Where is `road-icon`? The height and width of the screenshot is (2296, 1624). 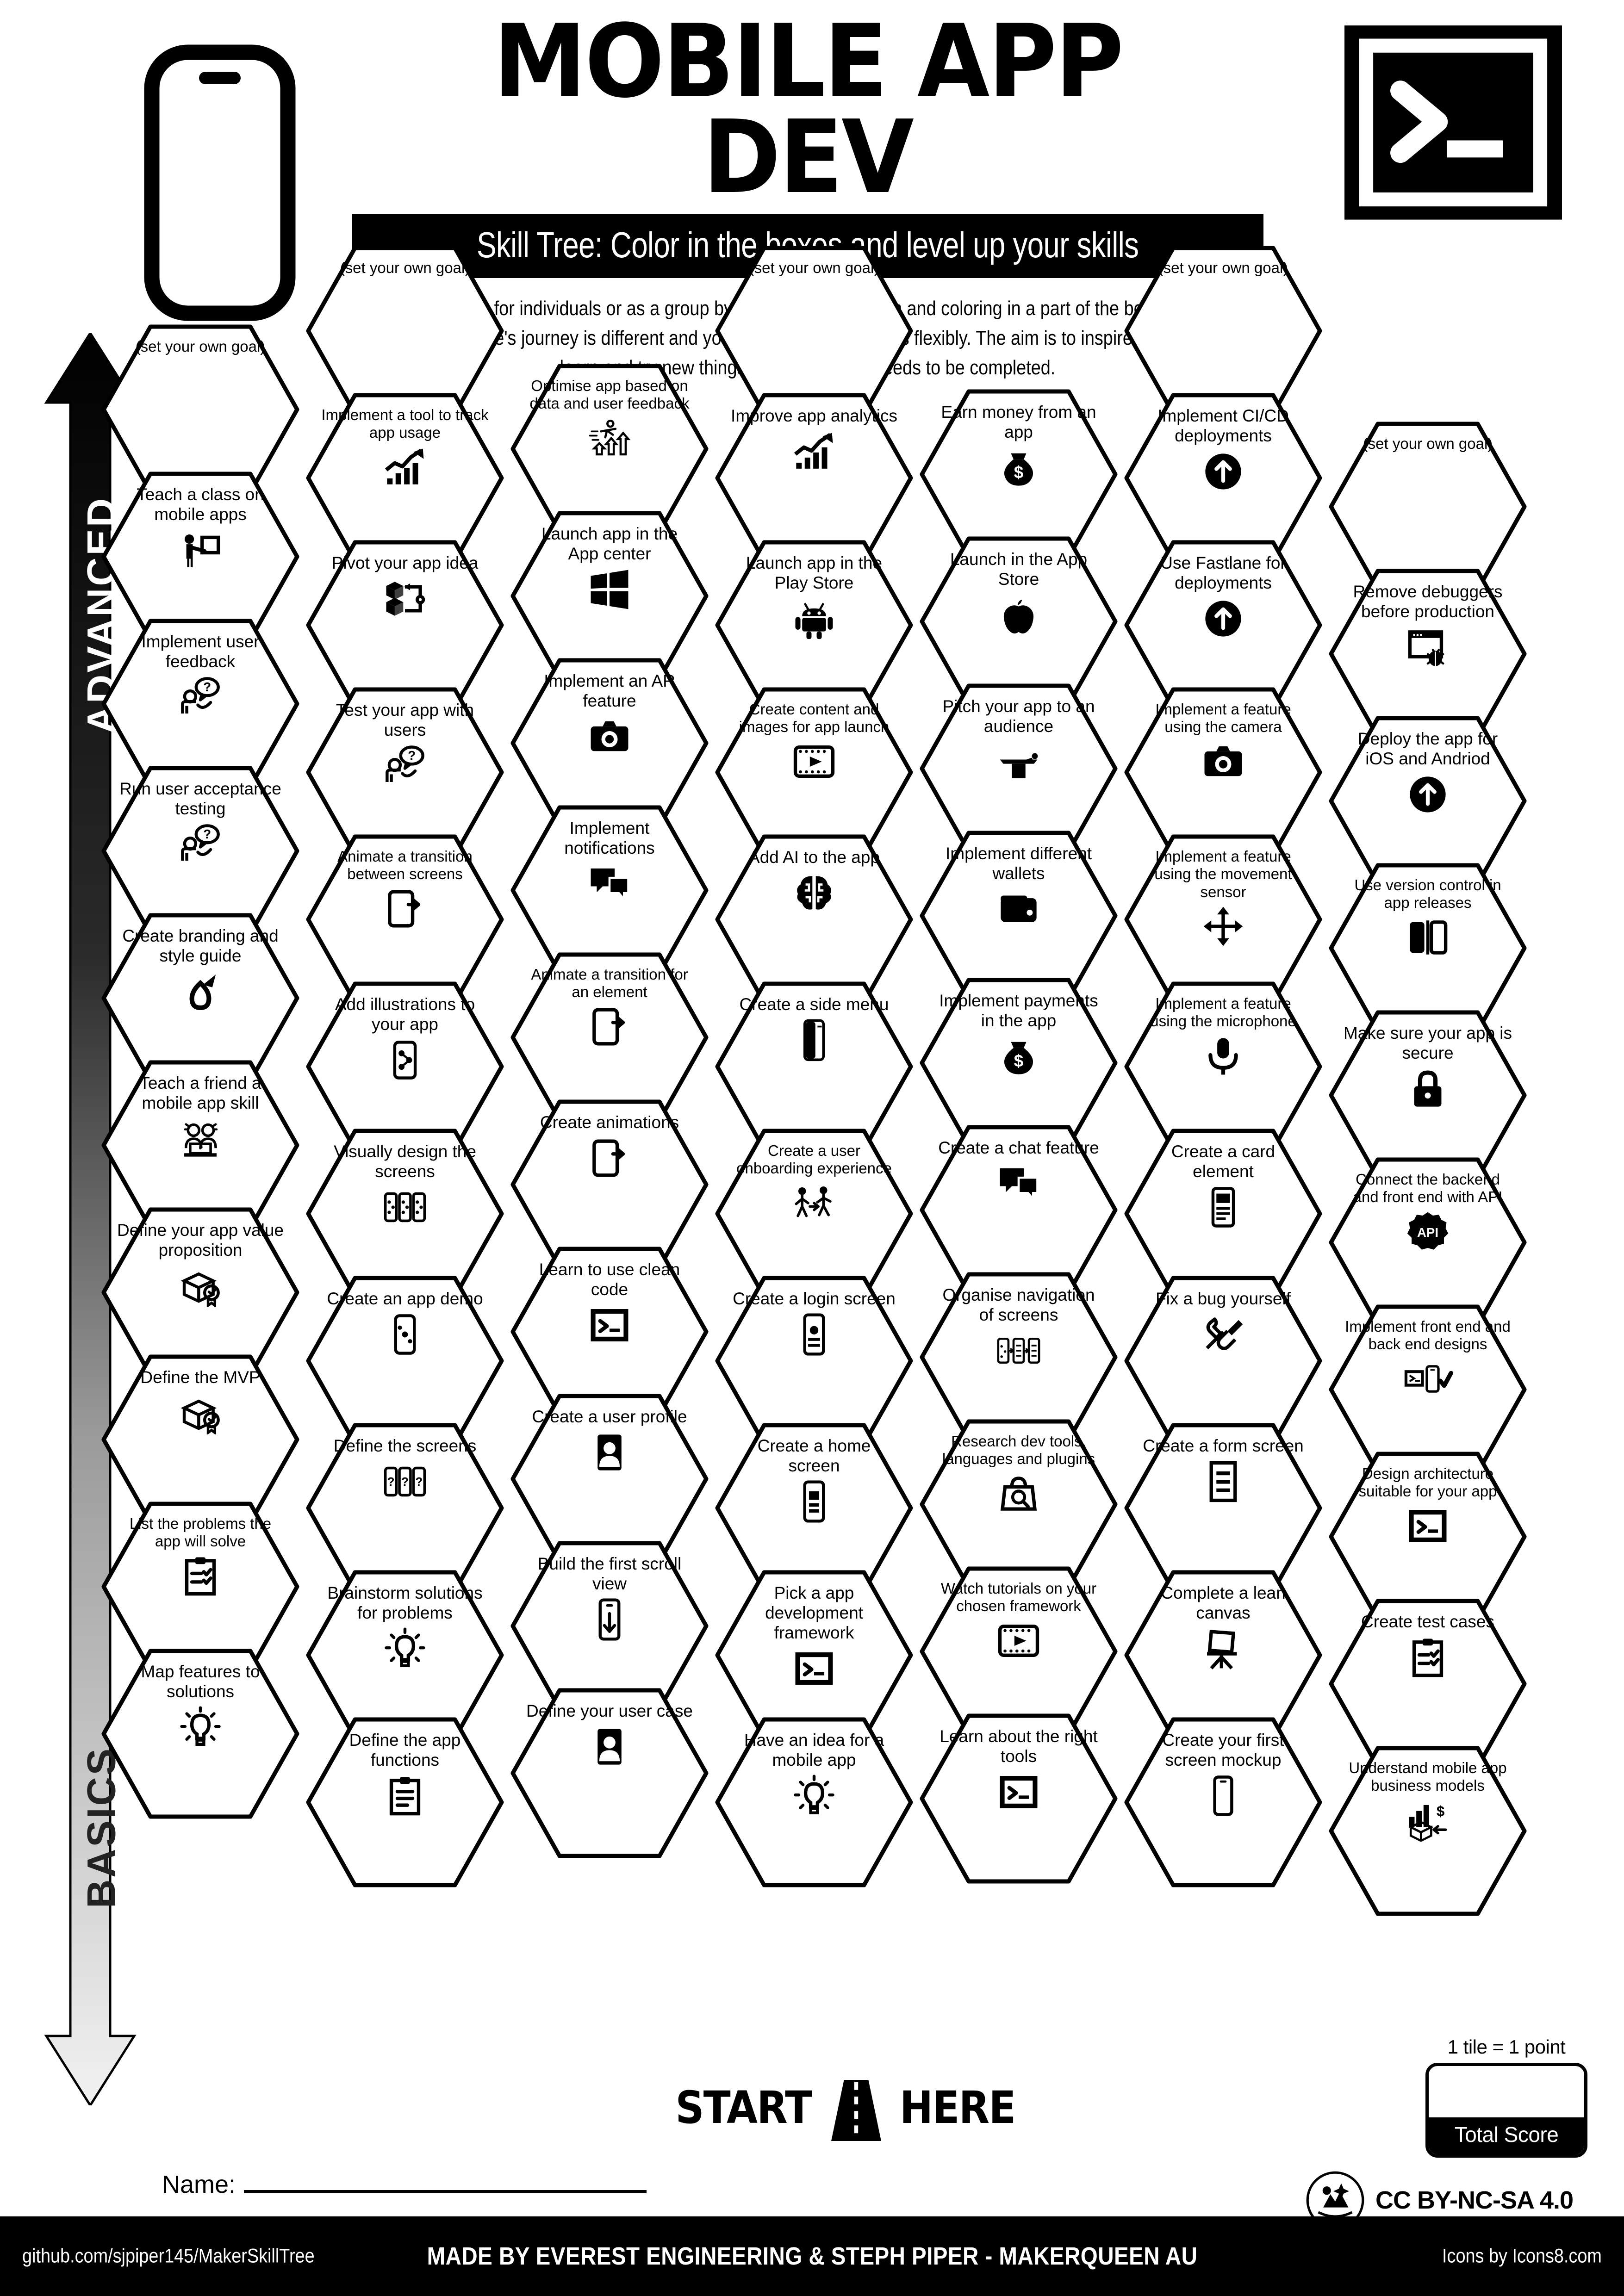
road-icon is located at coordinates (856, 2110).